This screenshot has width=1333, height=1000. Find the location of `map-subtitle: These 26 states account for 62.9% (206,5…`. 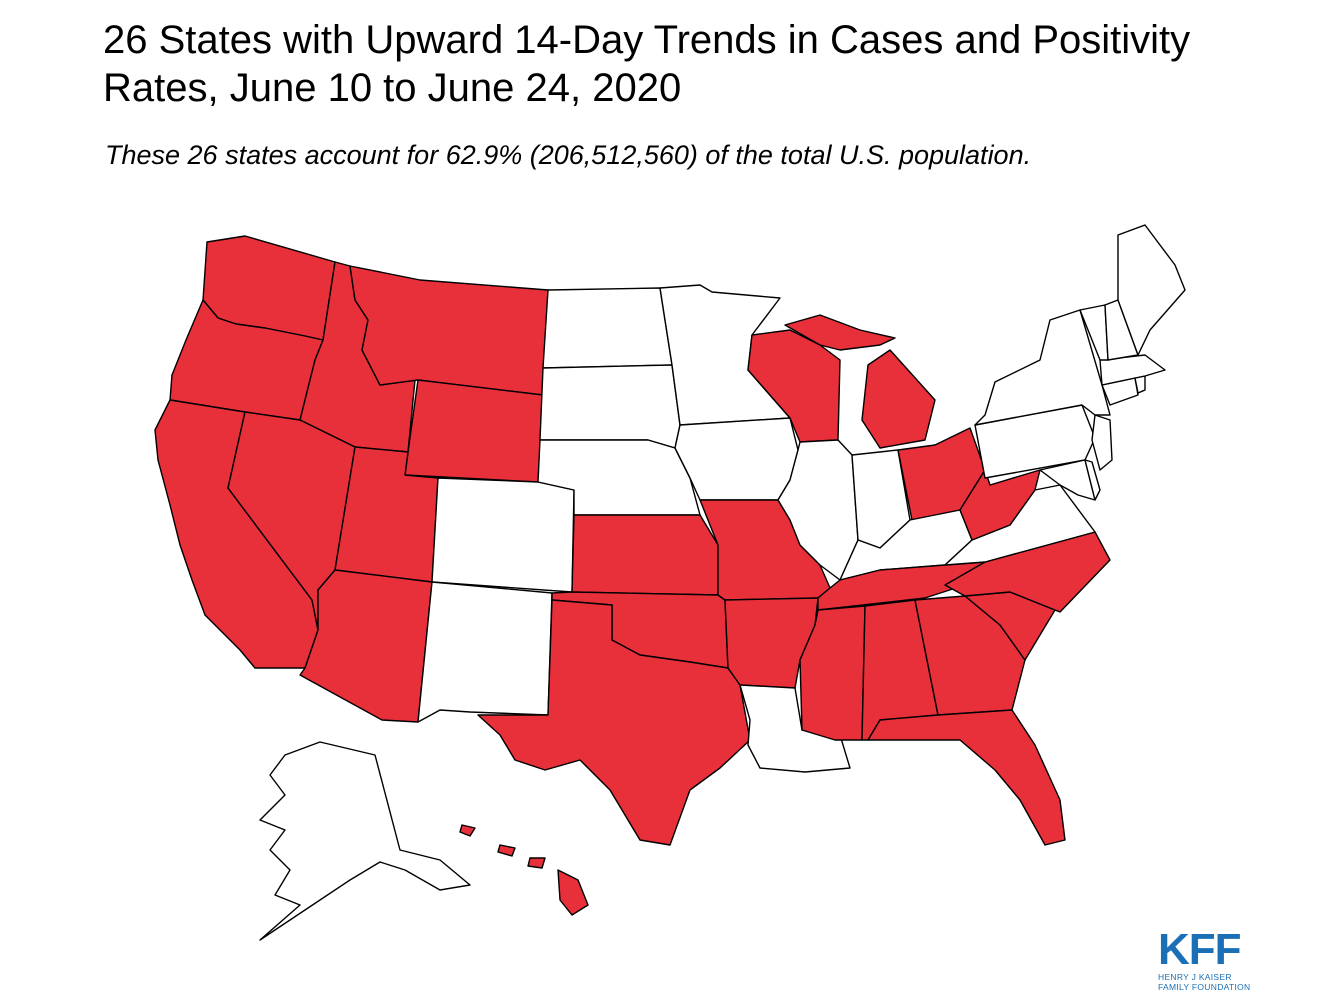

map-subtitle: These 26 states account for 62.9% (206,5… is located at coordinates (568, 155).